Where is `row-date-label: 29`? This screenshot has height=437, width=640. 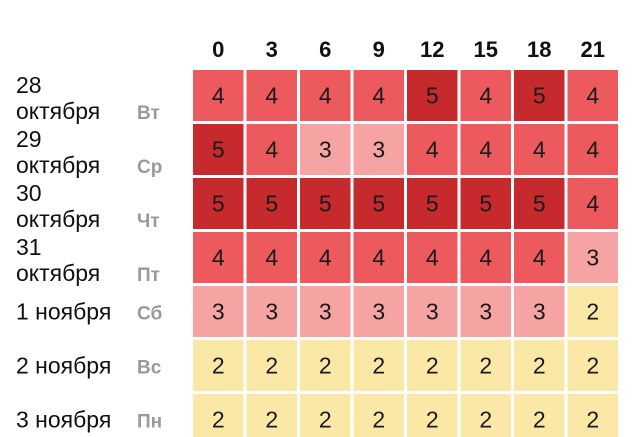
row-date-label: 29 is located at coordinates (29, 139).